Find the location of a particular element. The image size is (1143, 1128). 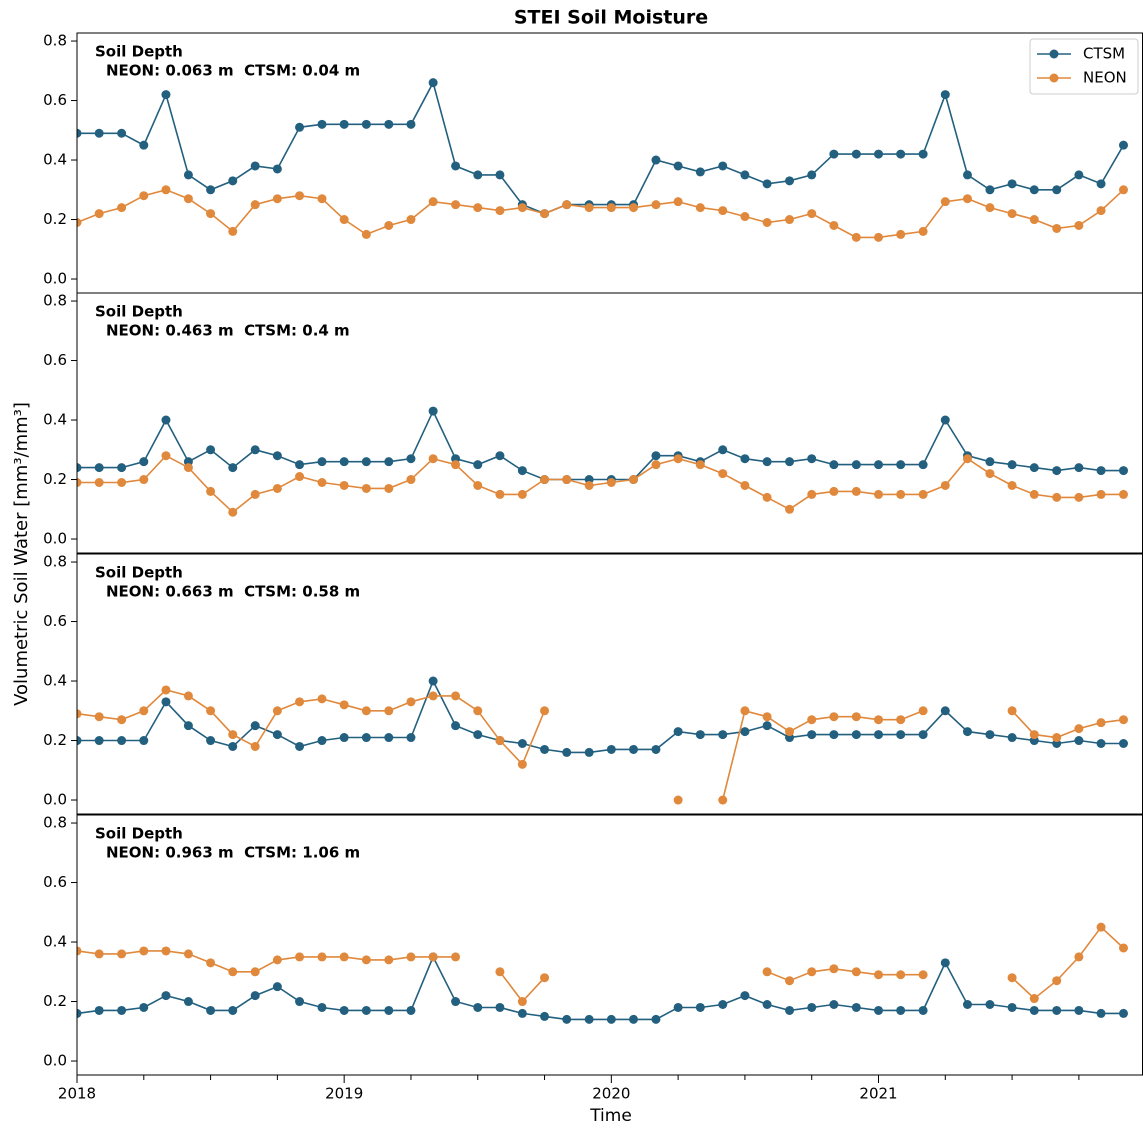

annotation: NEON: 0.063 m CTSM: 0.04 m is located at coordinates (233, 71).